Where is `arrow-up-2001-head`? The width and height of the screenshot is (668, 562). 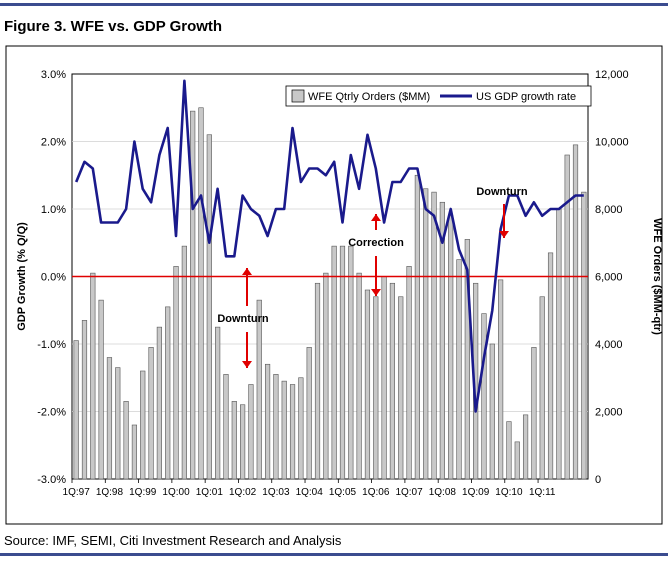 arrow-up-2001-head is located at coordinates (247, 271).